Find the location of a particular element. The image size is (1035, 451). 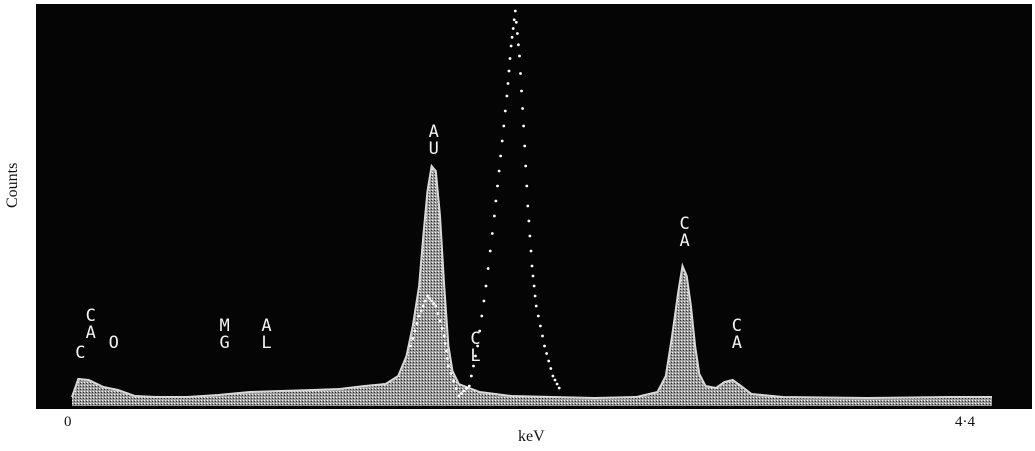

peak-label-char: O is located at coordinates (114, 343).